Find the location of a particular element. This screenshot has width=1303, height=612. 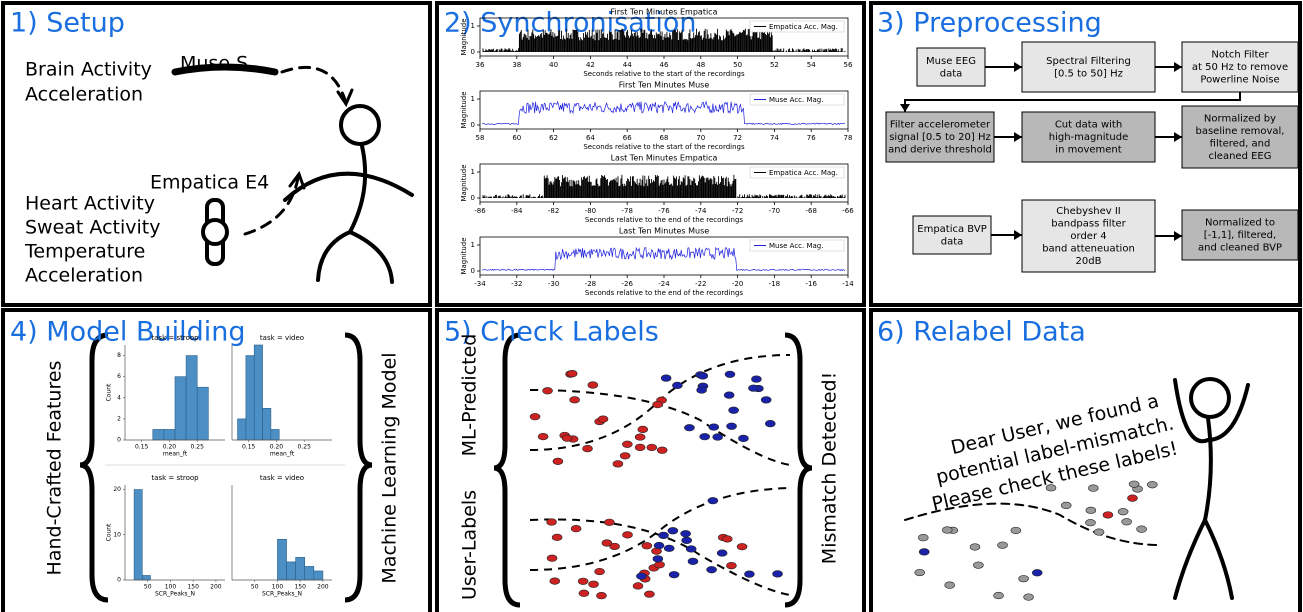

box-text: Normalized to is located at coordinates (1240, 223).